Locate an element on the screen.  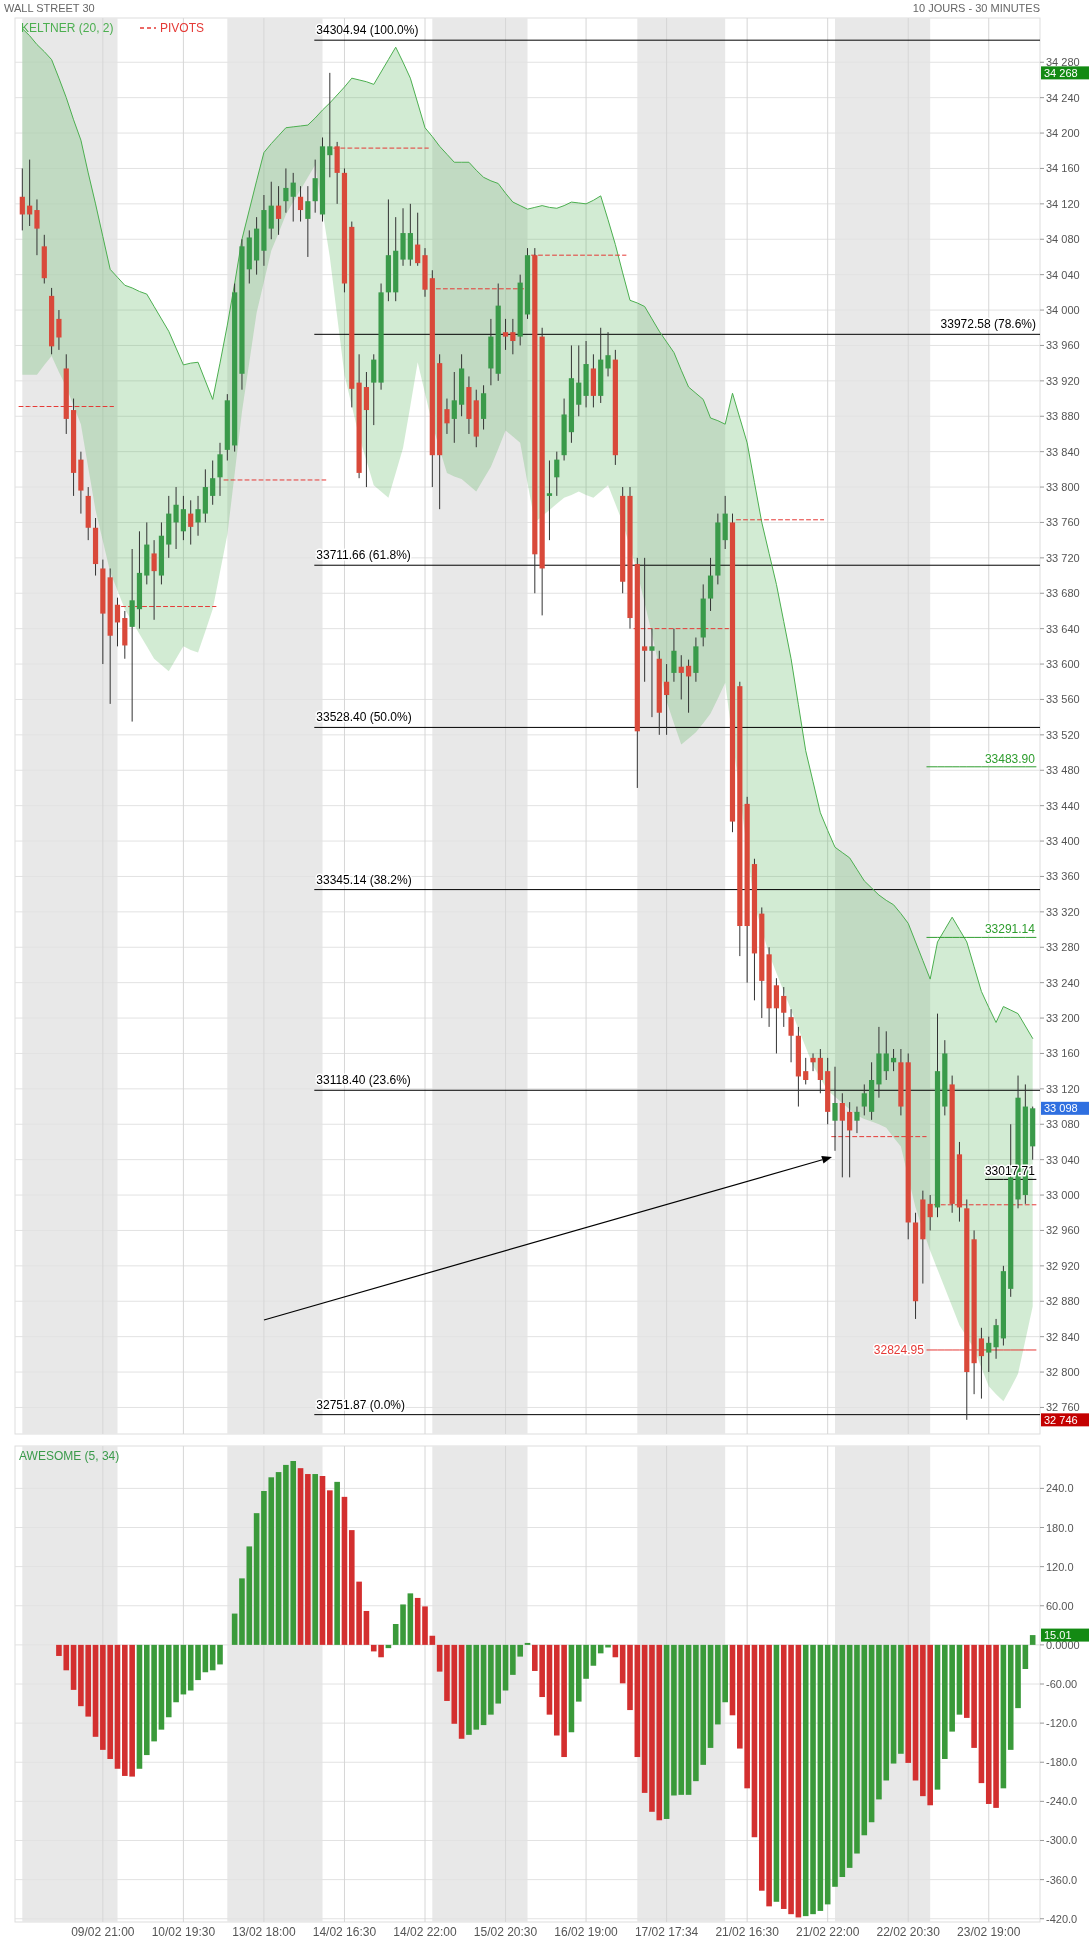
y-tick-label: 32 880 is located at coordinates (1063, 1301).